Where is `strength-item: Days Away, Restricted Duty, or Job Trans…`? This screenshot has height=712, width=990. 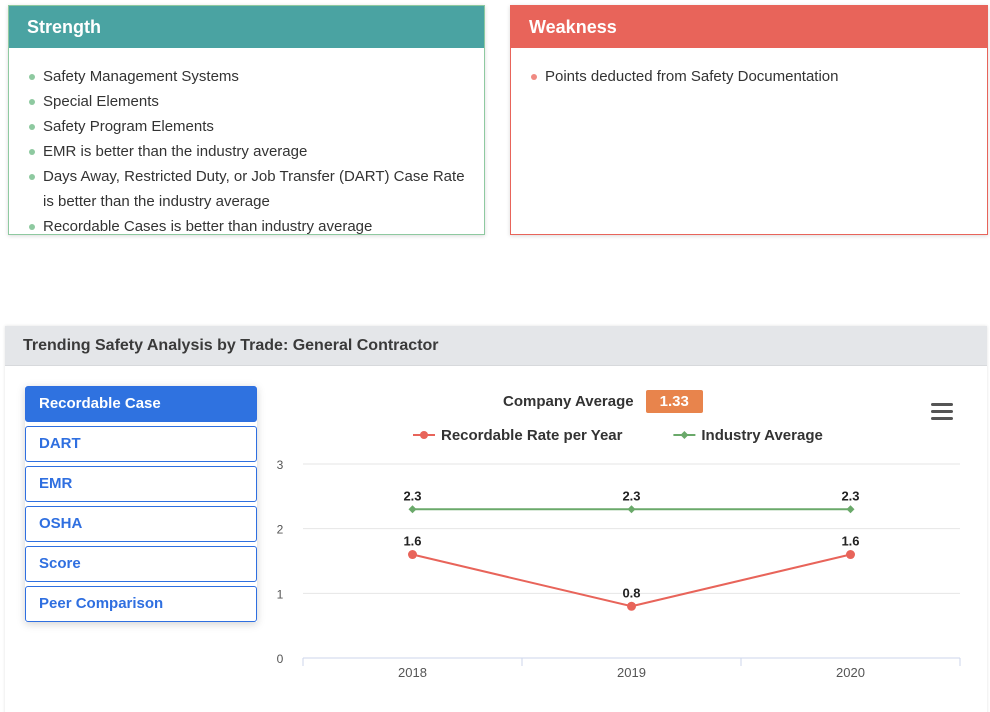
strength-item: Days Away, Restricted Duty, or Job Trans… is located at coordinates (247, 189).